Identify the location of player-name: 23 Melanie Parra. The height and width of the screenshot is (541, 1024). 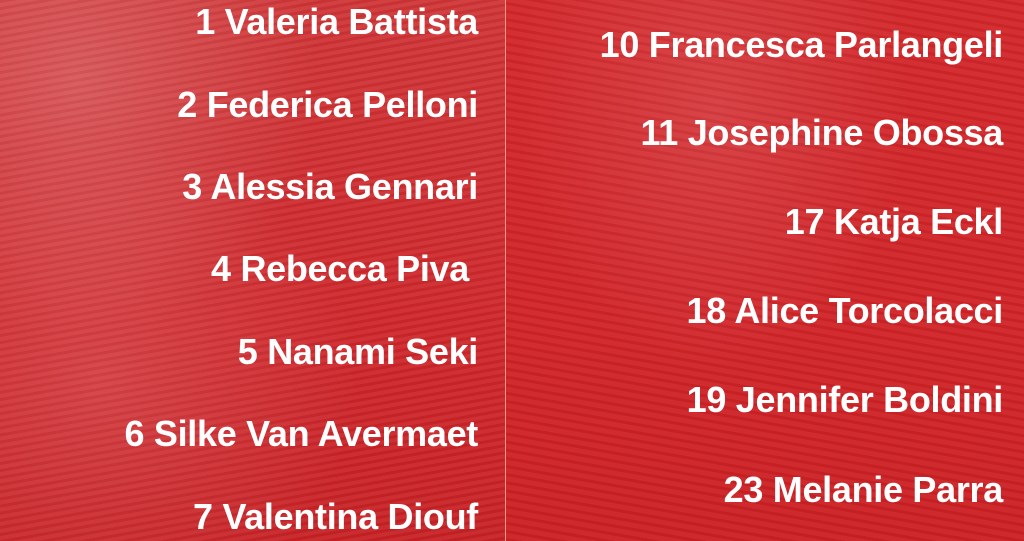
(863, 489).